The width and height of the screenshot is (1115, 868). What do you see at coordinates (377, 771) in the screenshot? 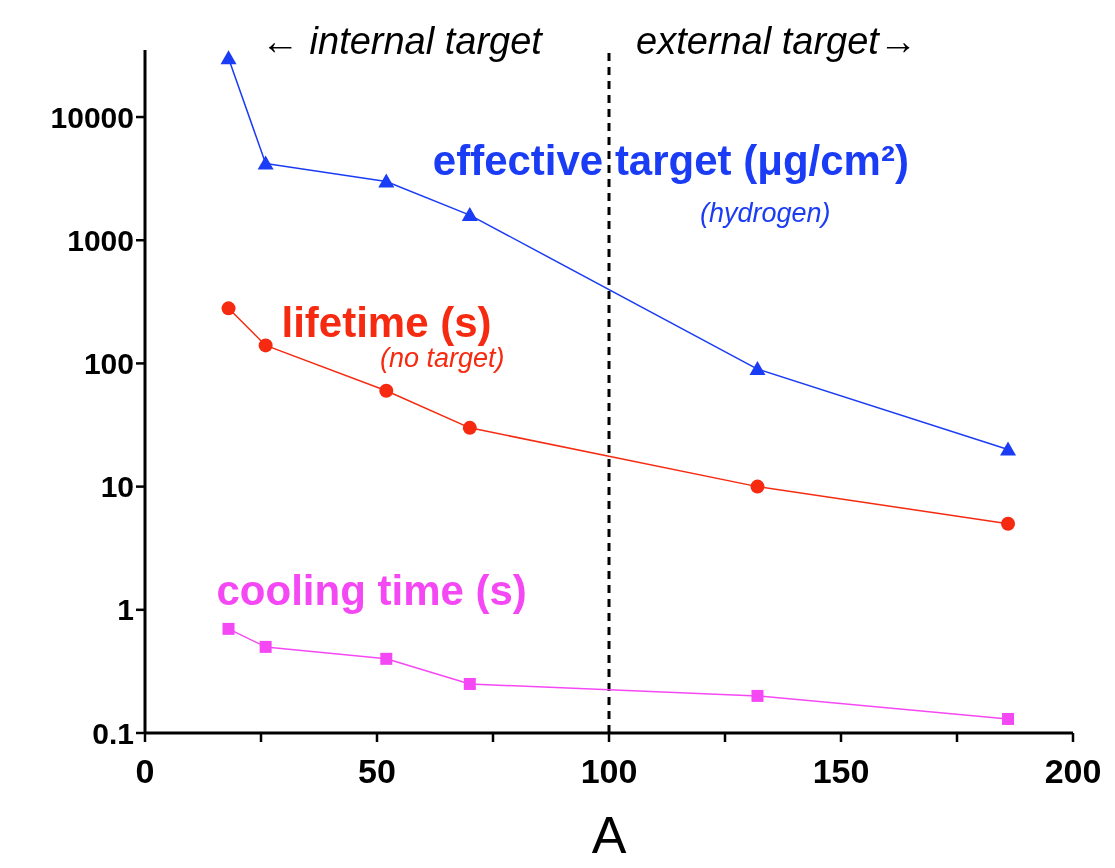
I see `x-tick-label: 50` at bounding box center [377, 771].